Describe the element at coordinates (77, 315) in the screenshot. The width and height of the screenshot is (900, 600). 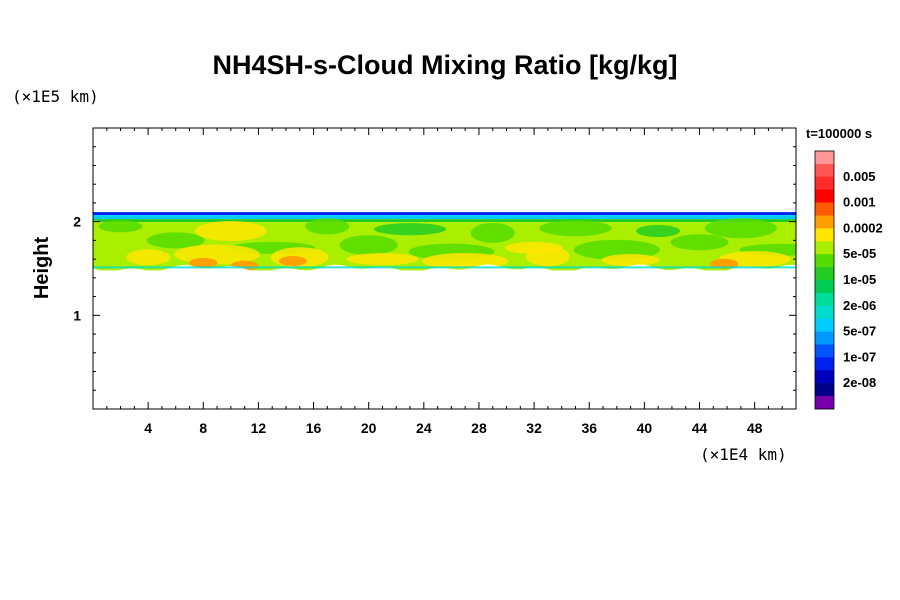
I see `y-tick-label-0: 1` at that location.